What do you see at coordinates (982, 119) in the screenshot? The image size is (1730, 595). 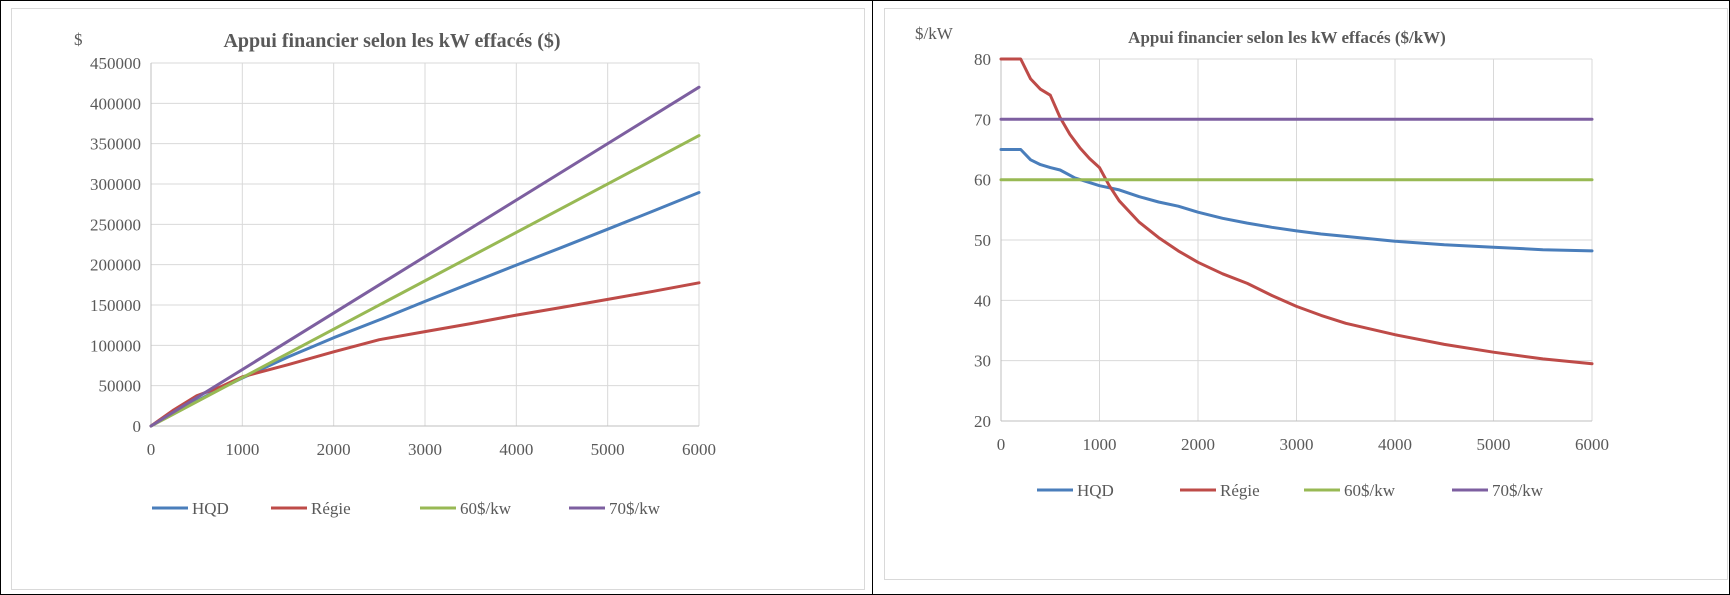 I see `y-tick-label: 70` at bounding box center [982, 119].